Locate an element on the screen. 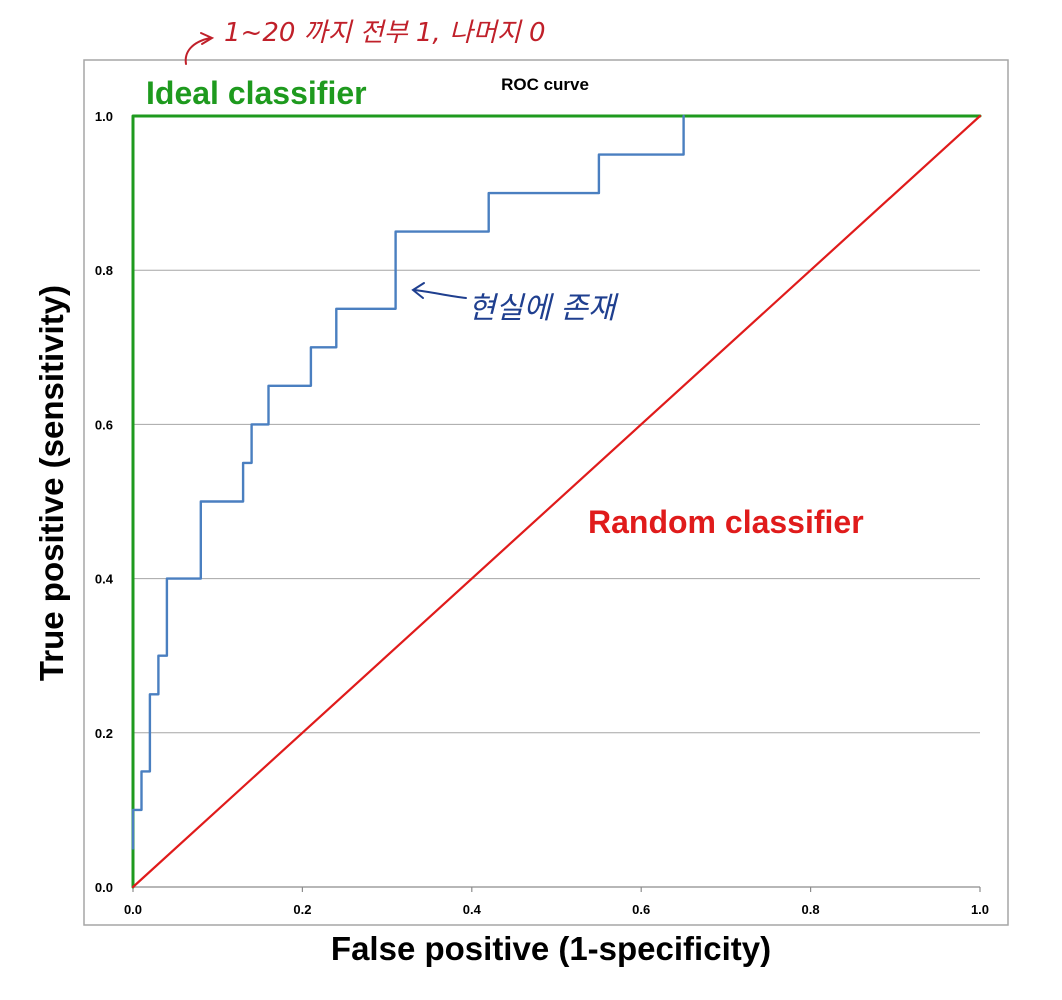  x-tick-label: 0.6 is located at coordinates (641, 909).